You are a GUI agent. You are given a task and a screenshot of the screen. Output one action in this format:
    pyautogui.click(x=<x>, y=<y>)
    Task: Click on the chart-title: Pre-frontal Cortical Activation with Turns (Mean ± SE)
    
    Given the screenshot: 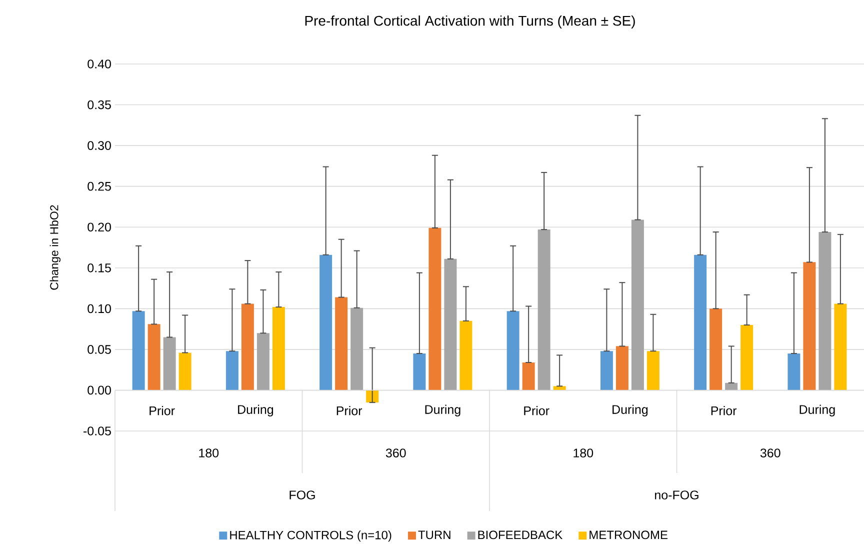 What is the action you would take?
    pyautogui.click(x=470, y=22)
    